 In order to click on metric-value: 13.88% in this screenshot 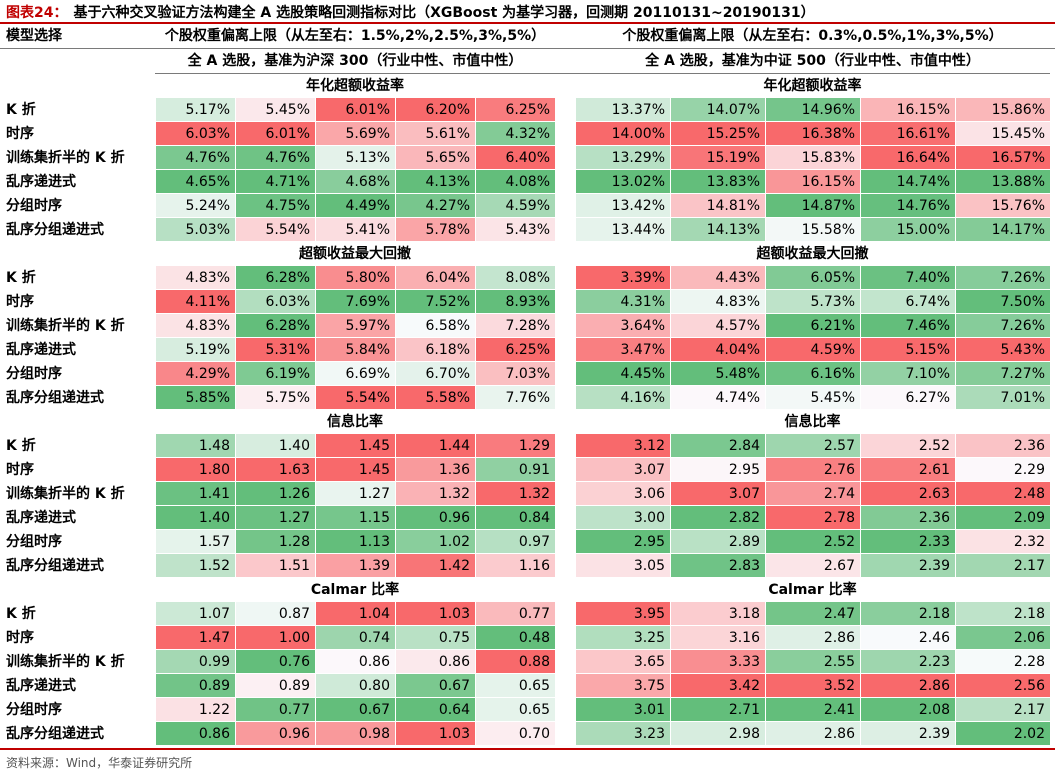, I will do `click(1002, 182)`.